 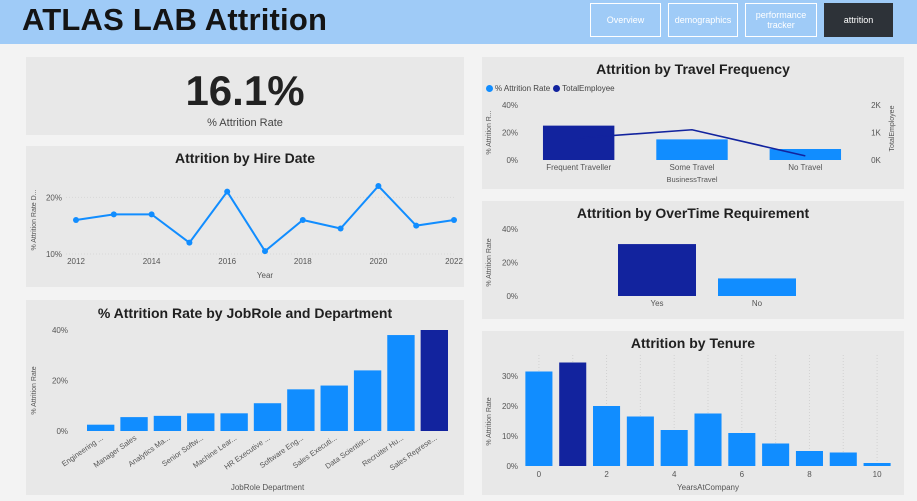 I want to click on travel-xtick-label: Frequent Traveller, so click(x=578, y=167).